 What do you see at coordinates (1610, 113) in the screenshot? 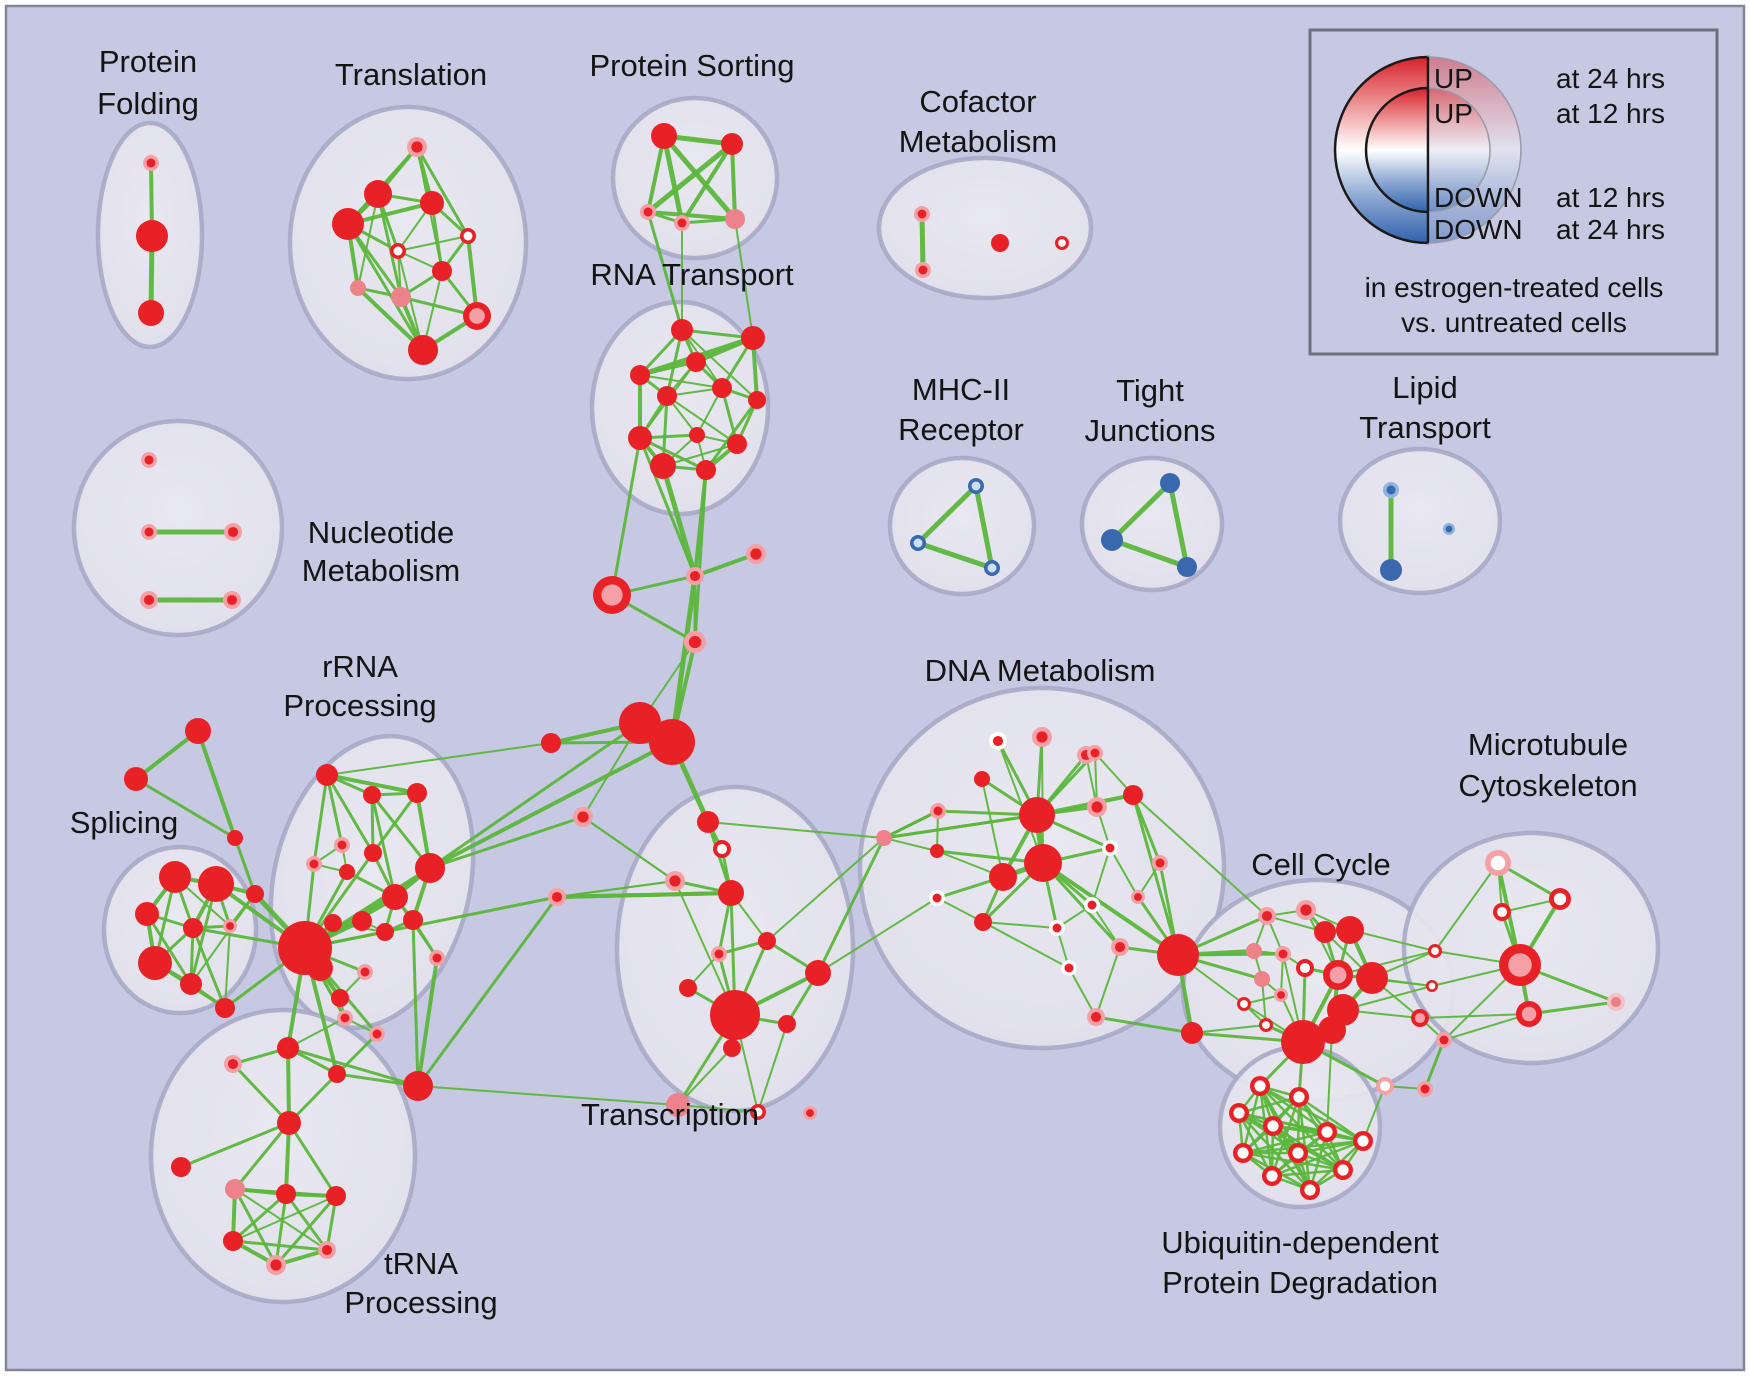
I see `legend-up12-time: at 12 hrs` at bounding box center [1610, 113].